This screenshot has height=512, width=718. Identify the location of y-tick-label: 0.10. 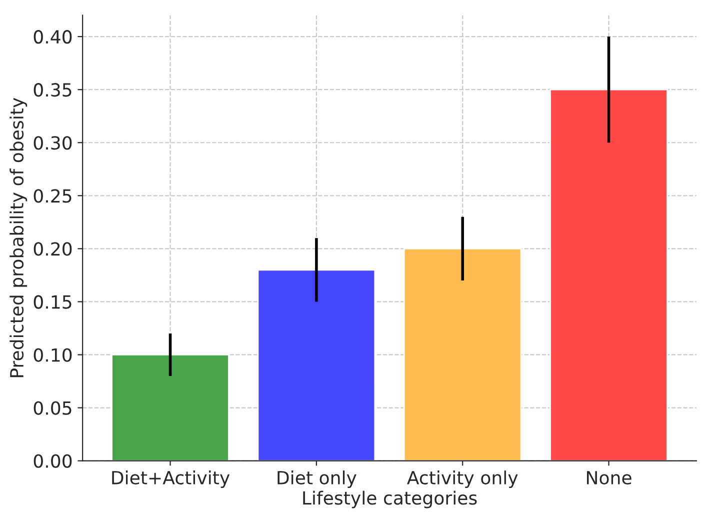
(53, 355).